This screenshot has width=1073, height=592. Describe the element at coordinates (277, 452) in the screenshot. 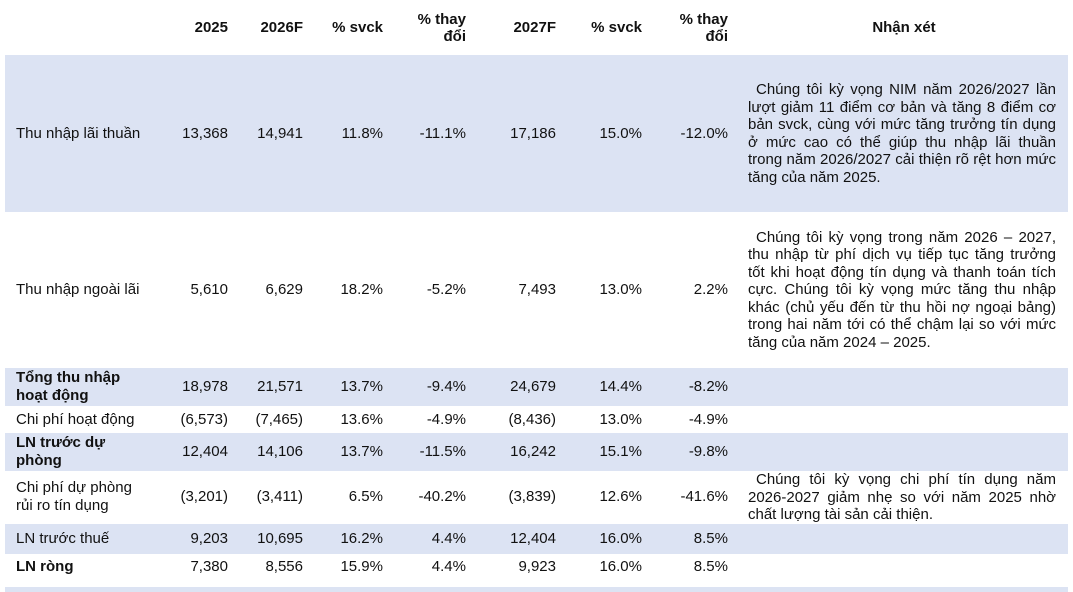

I see `cell-2026f: 14,106` at that location.